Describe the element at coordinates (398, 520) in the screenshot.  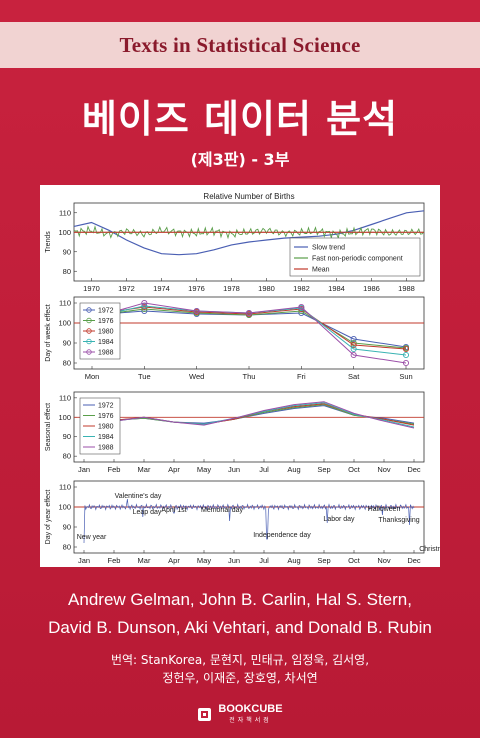
I see `annotation-label: Thanksgiving` at that location.